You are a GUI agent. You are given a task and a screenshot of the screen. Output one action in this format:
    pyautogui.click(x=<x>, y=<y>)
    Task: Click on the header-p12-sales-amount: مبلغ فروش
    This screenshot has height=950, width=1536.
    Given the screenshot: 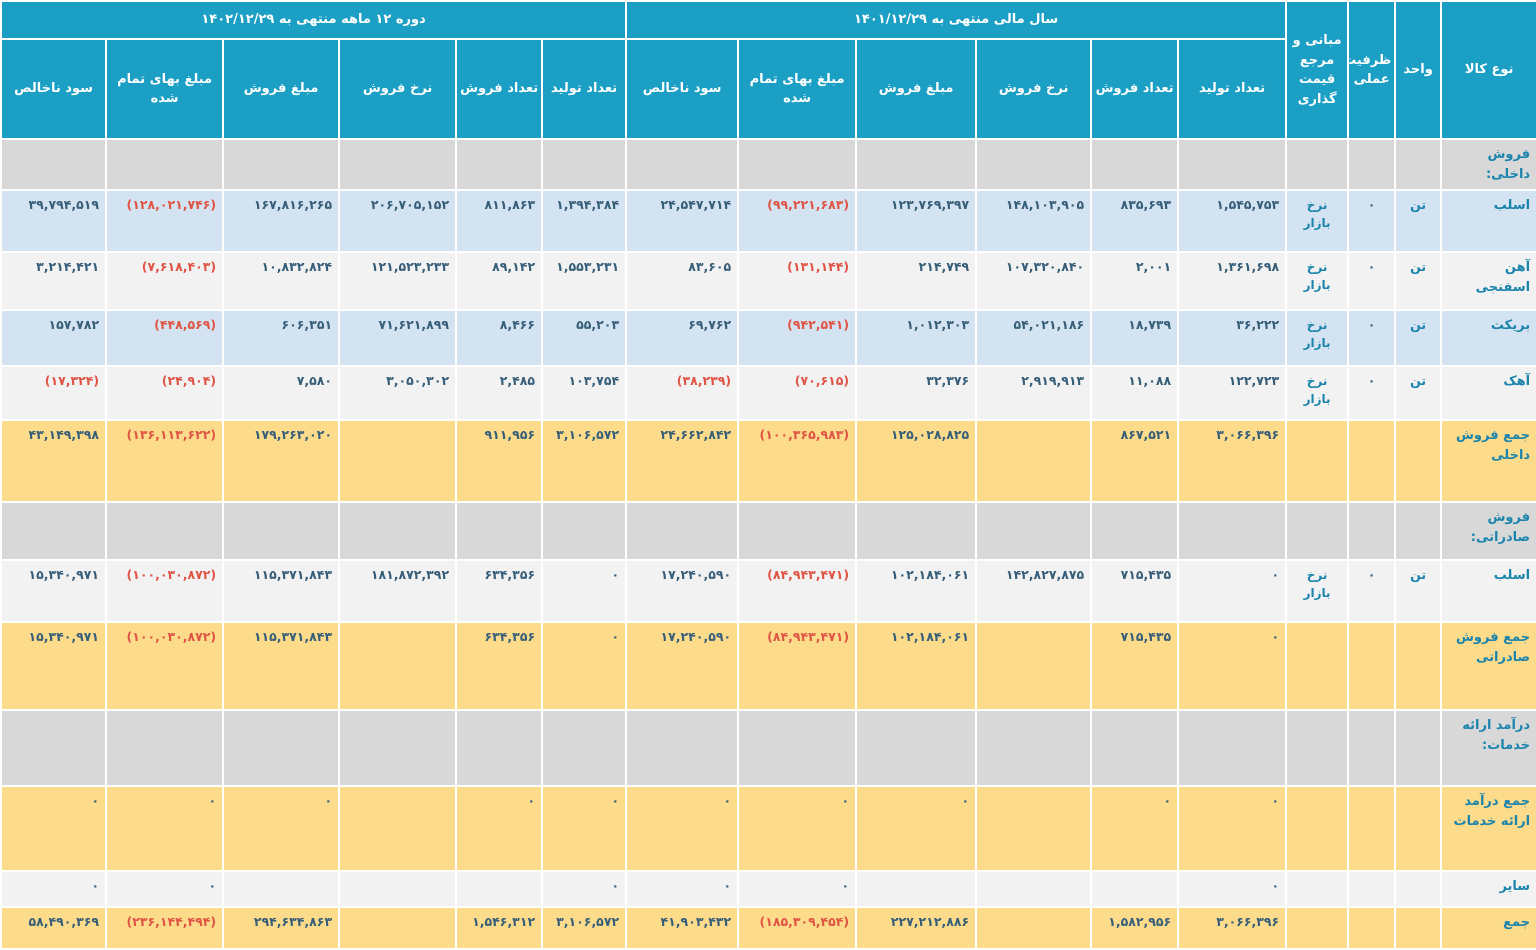 What is the action you would take?
    pyautogui.click(x=281, y=89)
    